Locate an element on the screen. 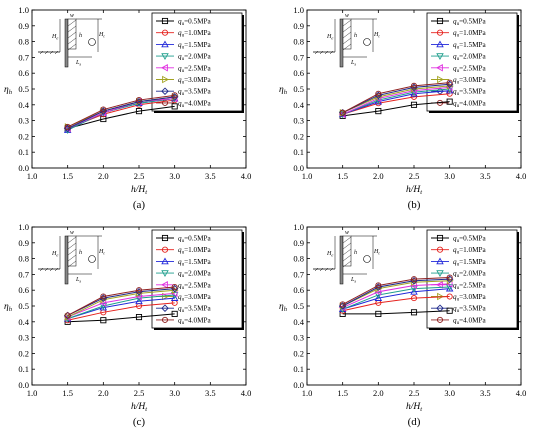 This screenshot has width=550, height=434. y-axis-label: ηh is located at coordinates (8, 307).